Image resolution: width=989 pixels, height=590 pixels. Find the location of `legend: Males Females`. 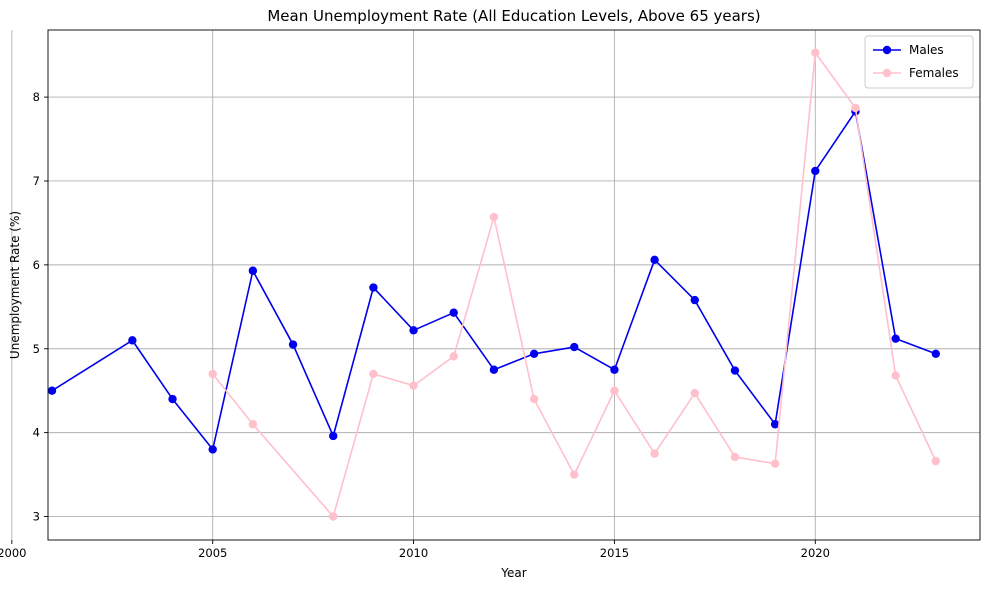

legend: Males Females is located at coordinates (919, 62).